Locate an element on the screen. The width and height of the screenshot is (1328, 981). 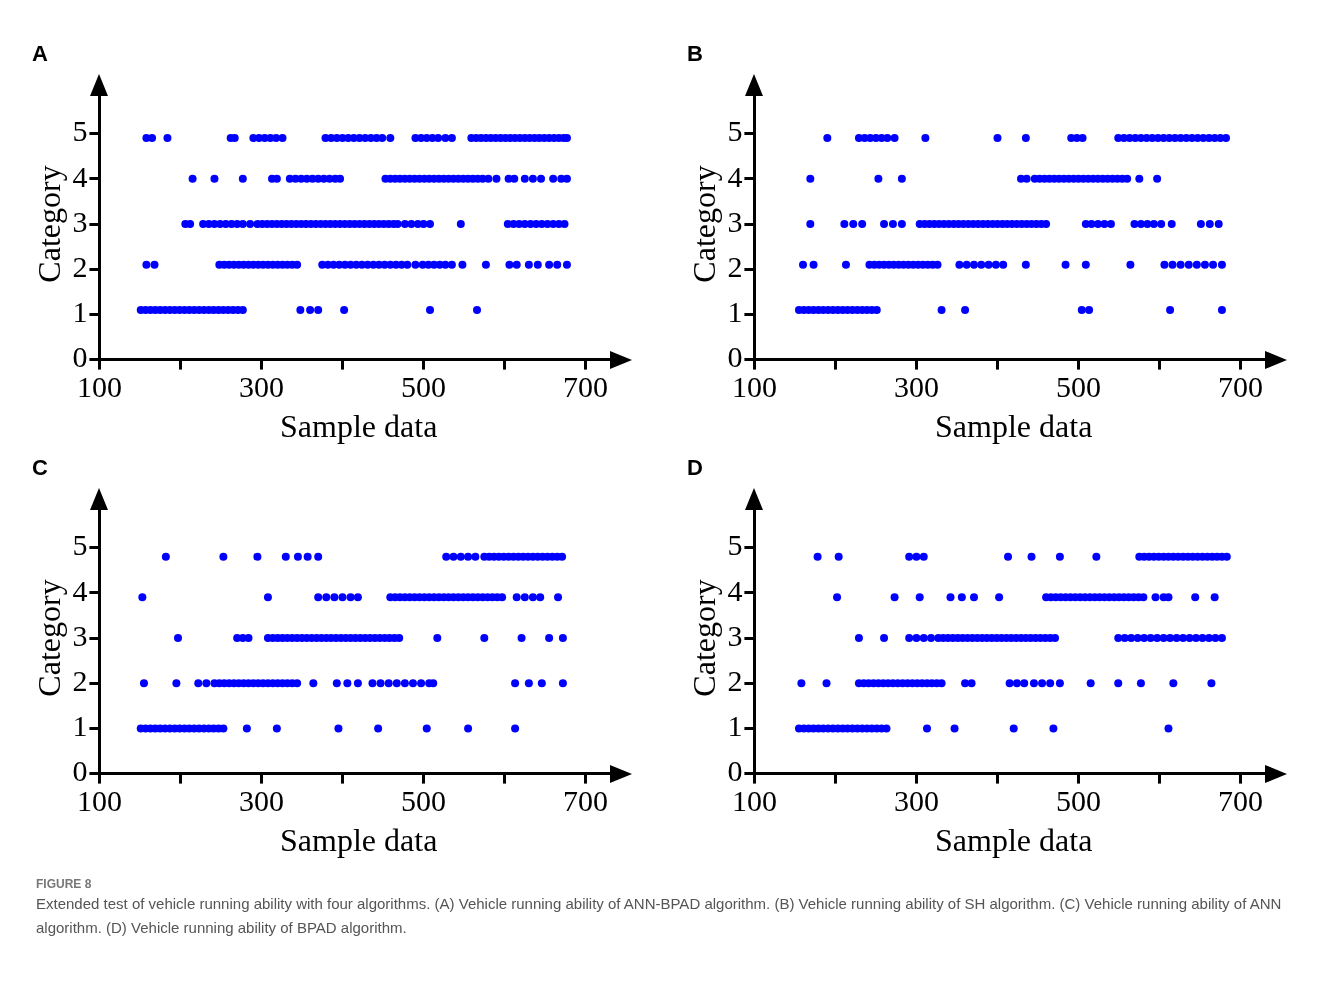
chart-title: B is located at coordinates (695, 54).